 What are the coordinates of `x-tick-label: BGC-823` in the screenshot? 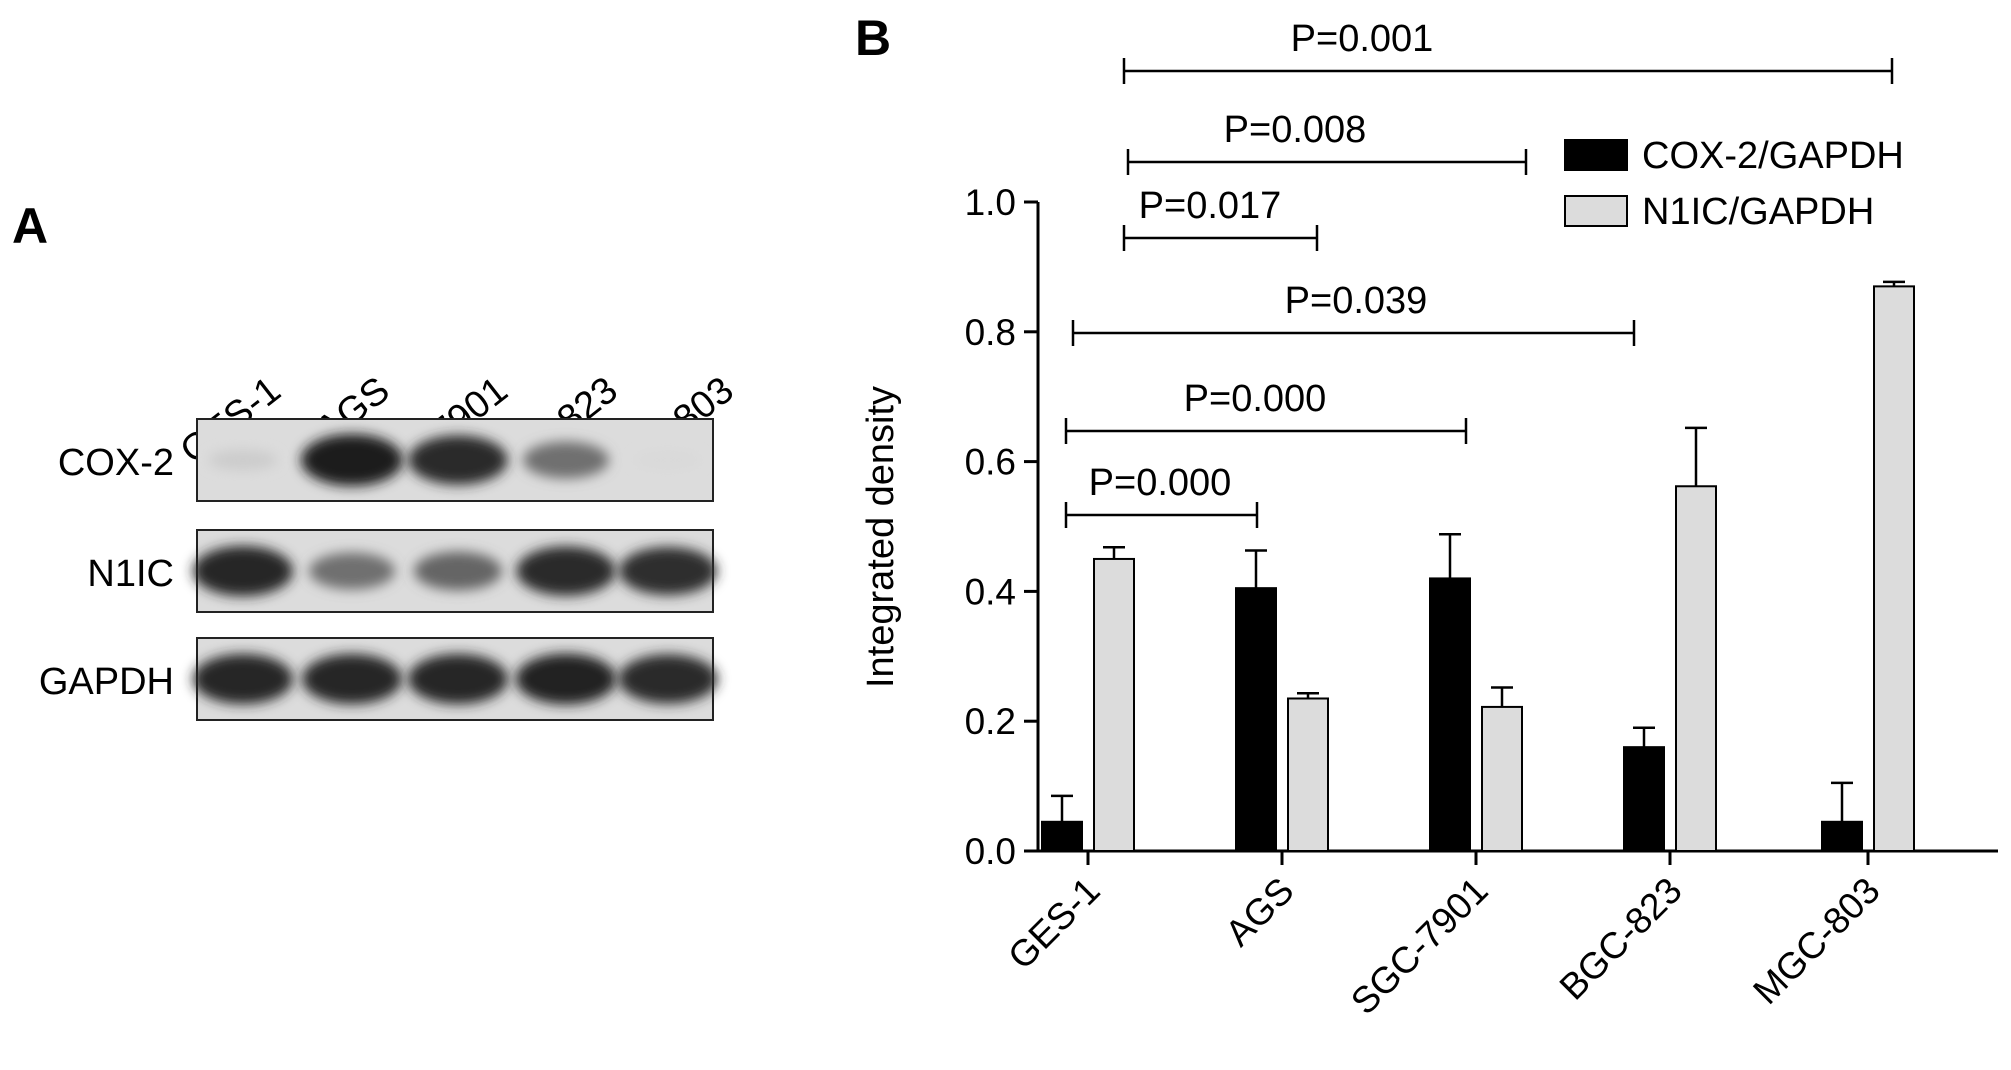 It's located at (1621, 939).